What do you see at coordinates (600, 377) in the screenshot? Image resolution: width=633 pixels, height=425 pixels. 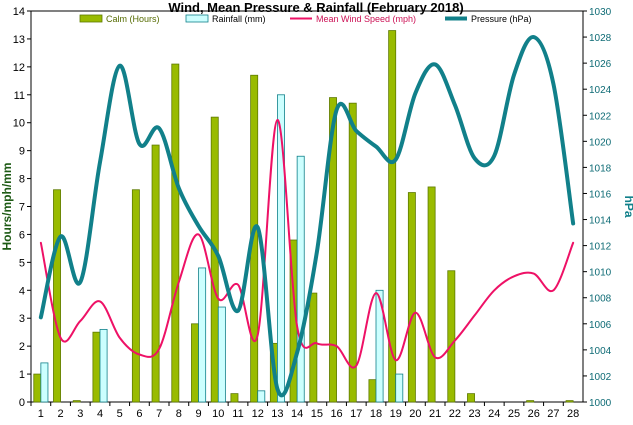 I see `y2-tick-label: 1002` at bounding box center [600, 377].